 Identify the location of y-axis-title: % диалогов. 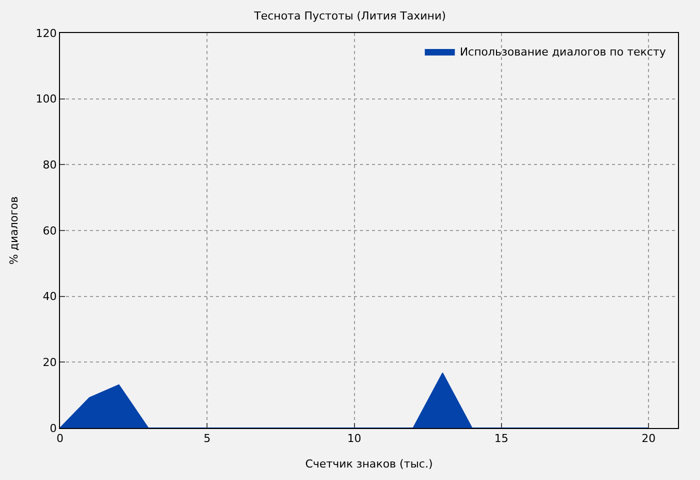
(13, 230).